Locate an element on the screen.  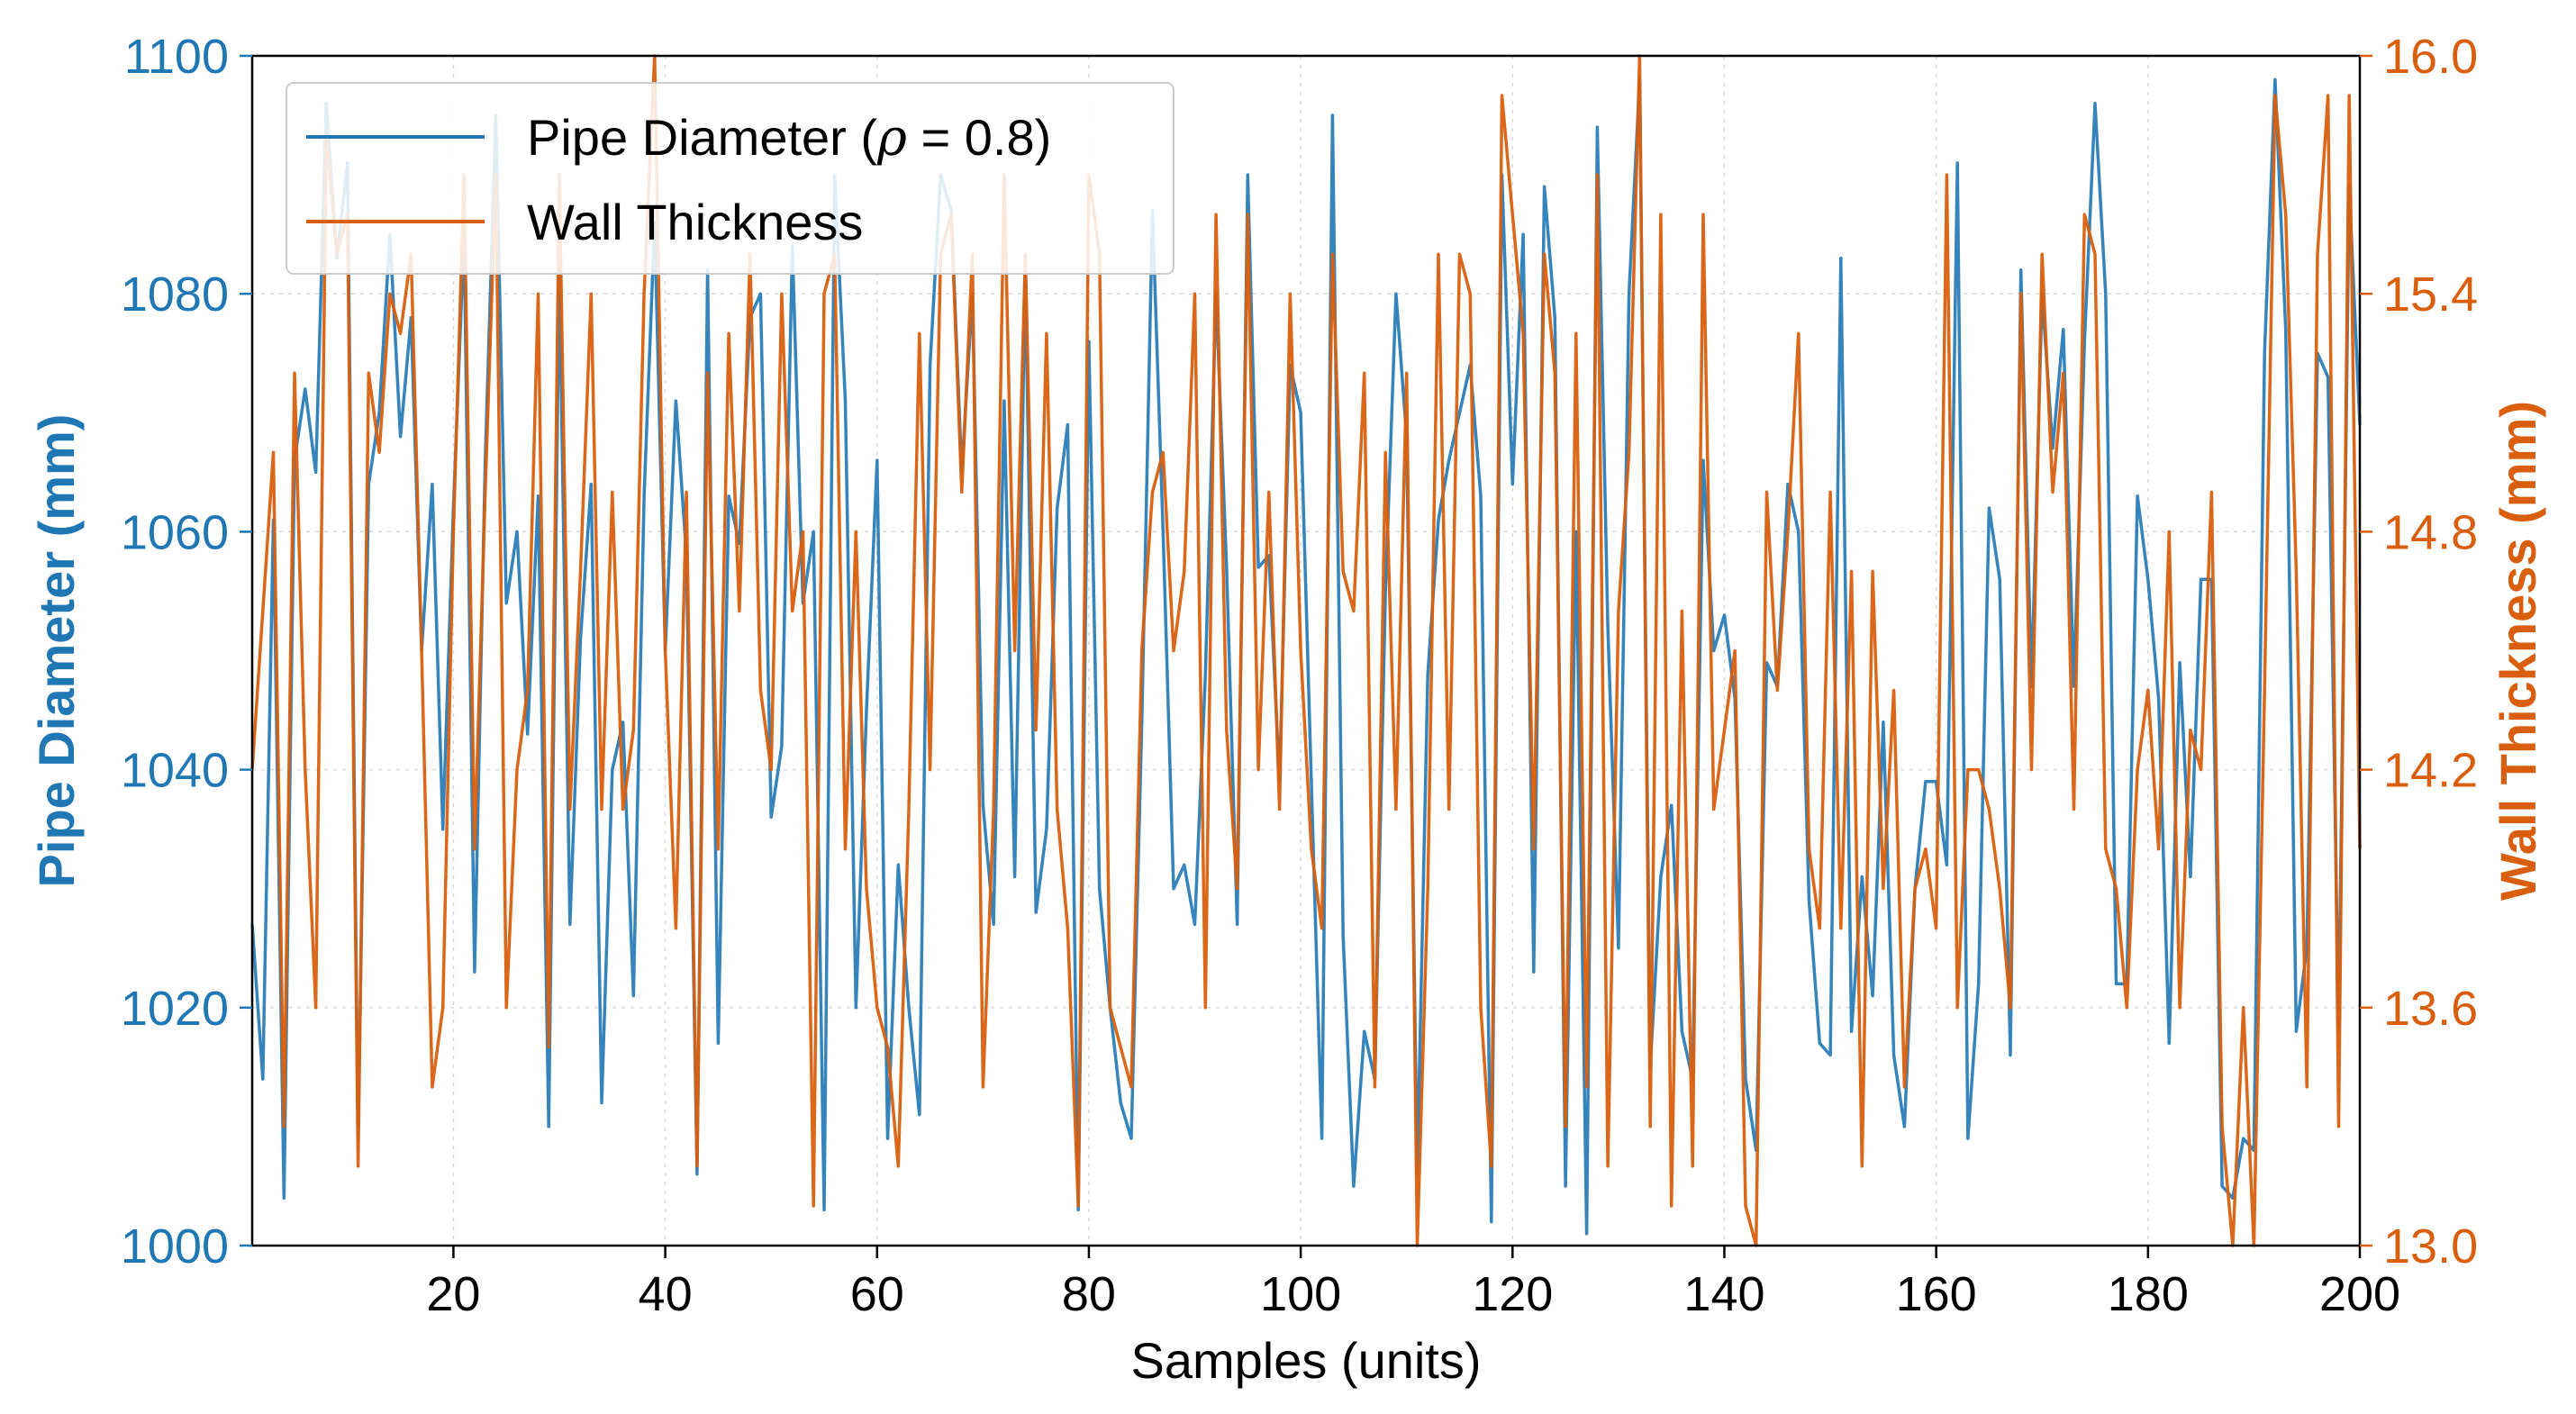
y-left-tick-label: 1060 is located at coordinates (175, 532).